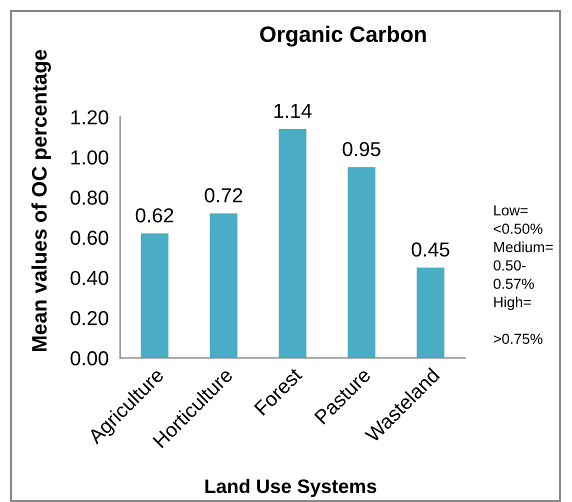 The width and height of the screenshot is (572, 502). What do you see at coordinates (290, 488) in the screenshot?
I see `x-axis-title: Land Use Systems` at bounding box center [290, 488].